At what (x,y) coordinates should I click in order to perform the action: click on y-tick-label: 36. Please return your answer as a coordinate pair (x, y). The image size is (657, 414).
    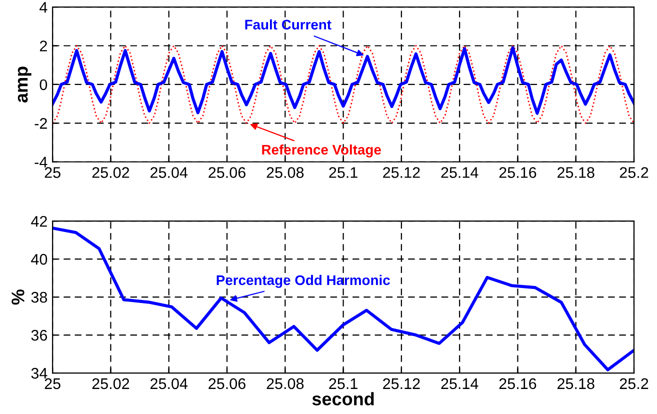
    Looking at the image, I should click on (39, 335).